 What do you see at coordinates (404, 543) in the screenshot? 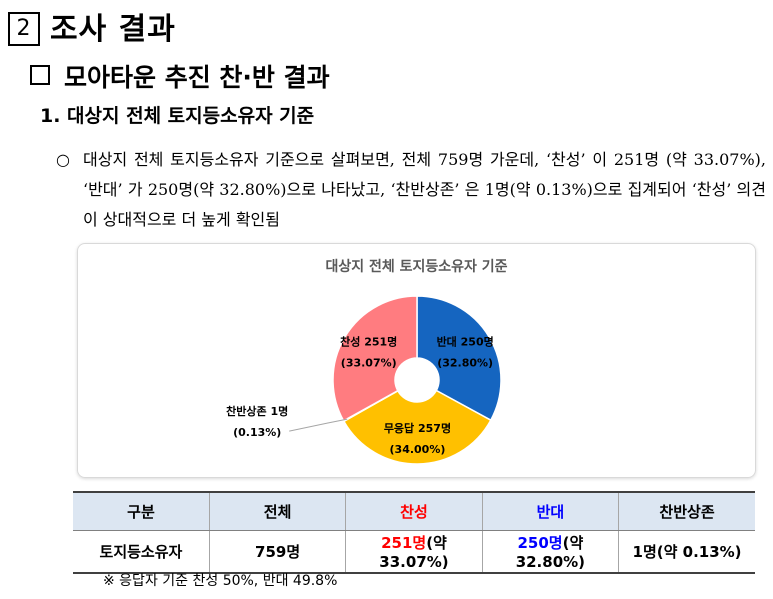
I see `favor-count: 251명` at bounding box center [404, 543].